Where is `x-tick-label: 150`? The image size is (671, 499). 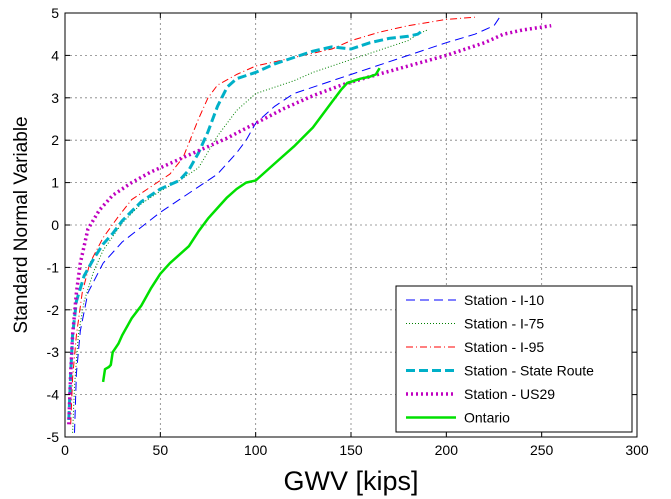 x-tick-label: 150 is located at coordinates (351, 450).